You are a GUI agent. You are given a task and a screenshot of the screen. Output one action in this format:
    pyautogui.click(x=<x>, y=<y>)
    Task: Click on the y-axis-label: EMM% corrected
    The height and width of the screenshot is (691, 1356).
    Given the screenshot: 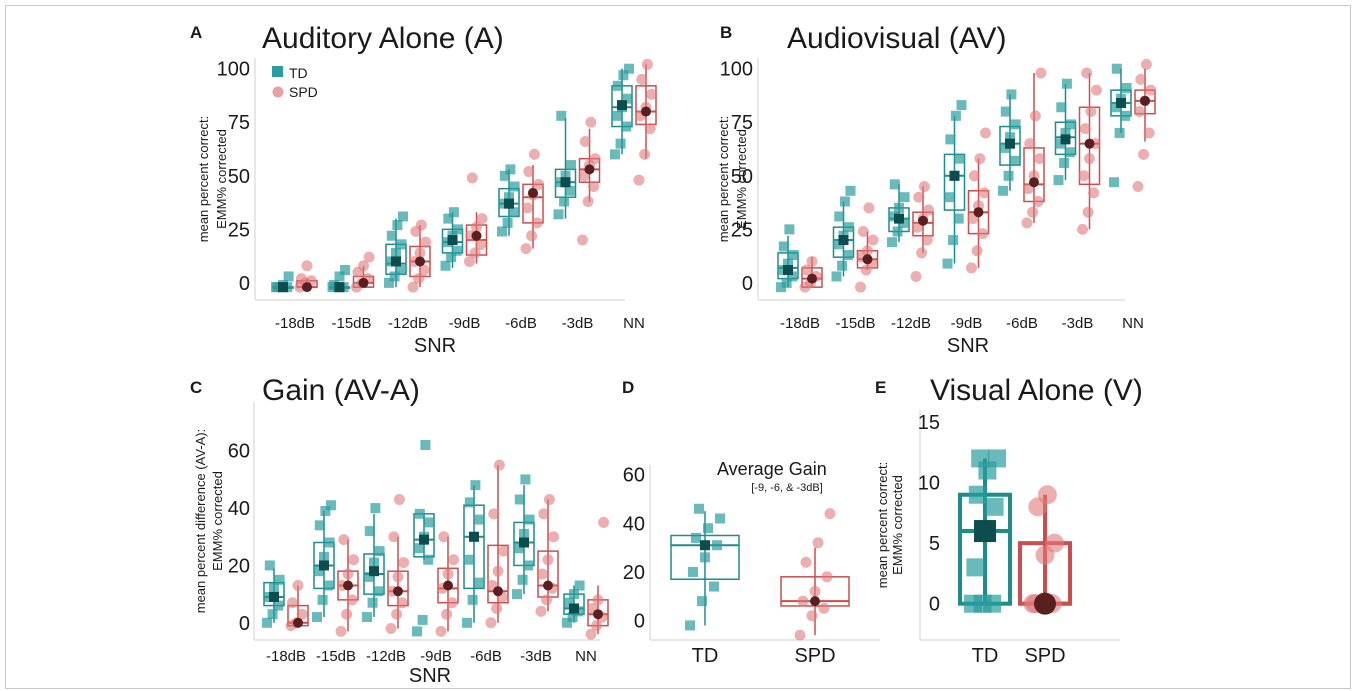 What is the action you would take?
    pyautogui.click(x=217, y=521)
    